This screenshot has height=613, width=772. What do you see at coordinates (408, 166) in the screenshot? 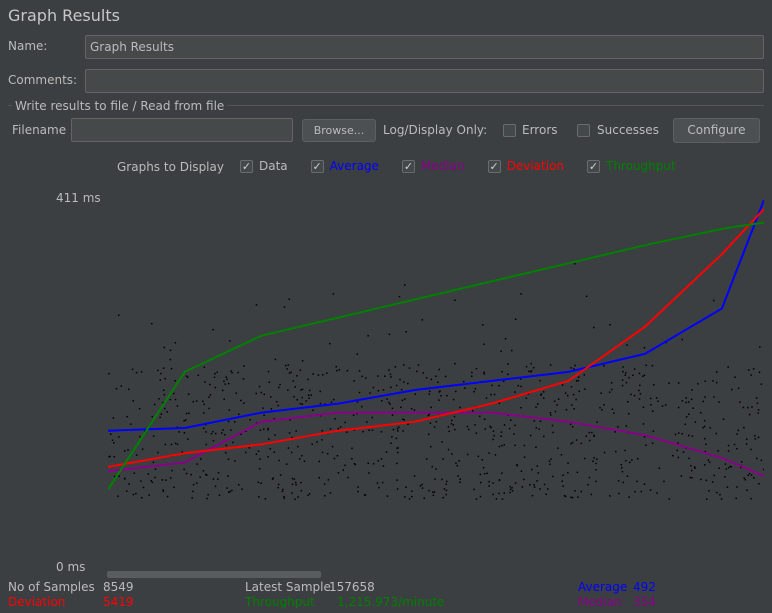
I see `median-checkbox` at bounding box center [408, 166].